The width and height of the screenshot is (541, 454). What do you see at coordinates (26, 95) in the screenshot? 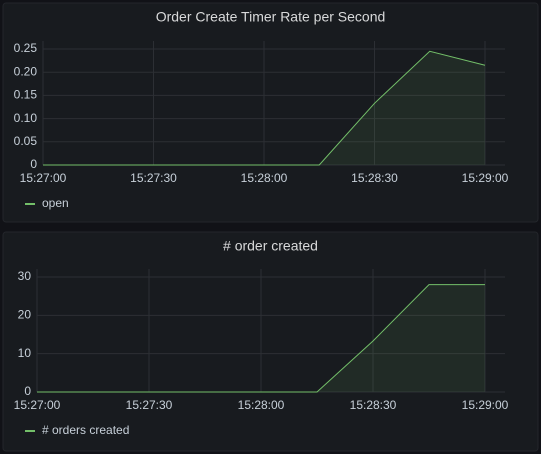
I see `y-tick-label: 0.15` at bounding box center [26, 95].